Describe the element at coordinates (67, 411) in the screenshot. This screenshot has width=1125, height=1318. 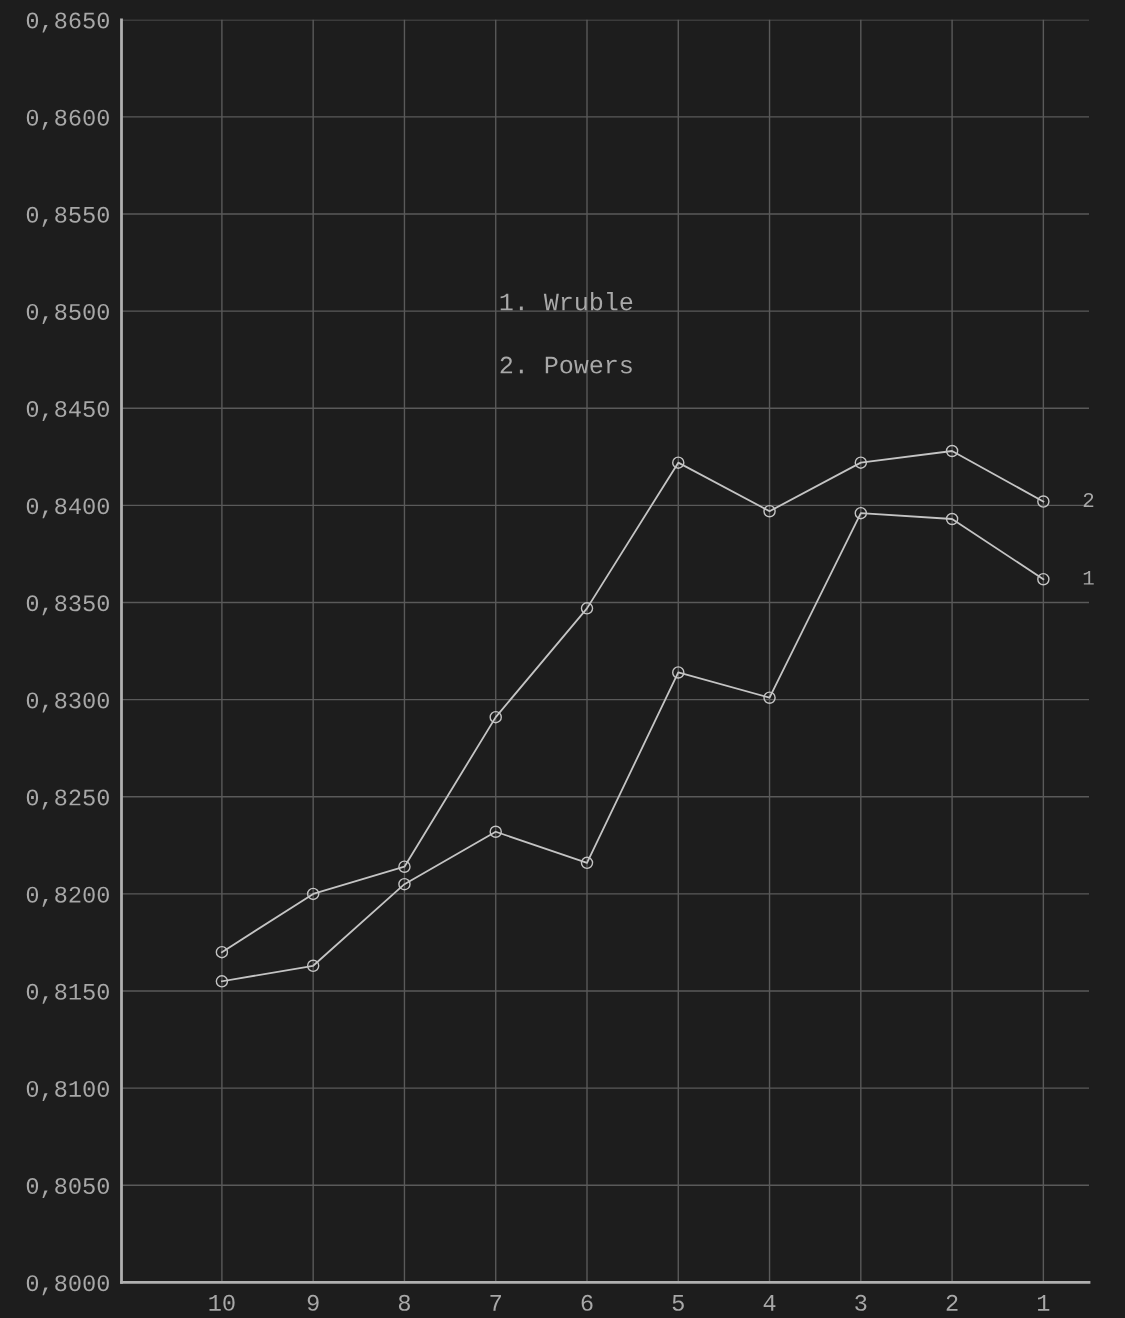
I see `y-tick-label: 0,8450` at that location.